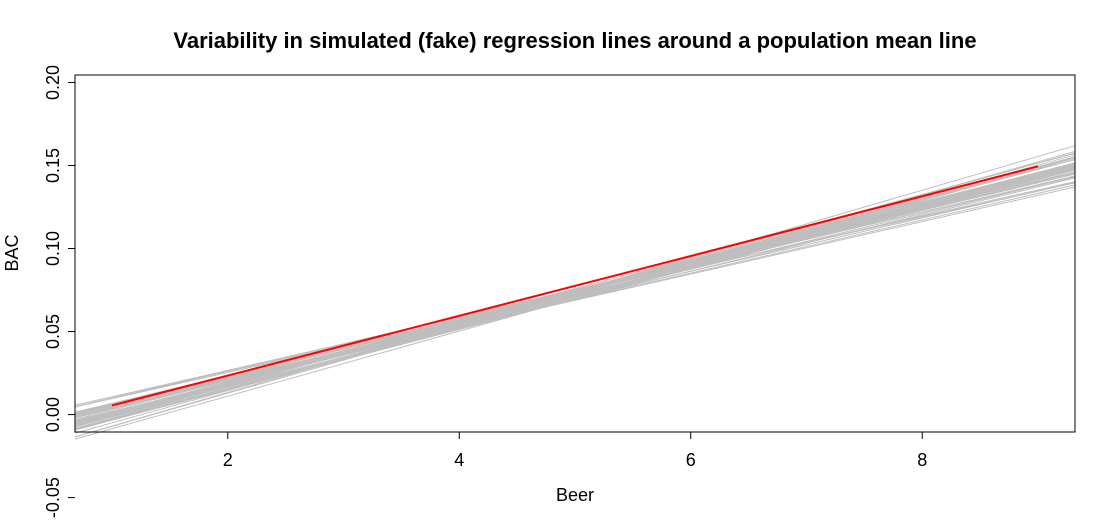  Describe the element at coordinates (12, 252) in the screenshot. I see `y-axis-label: BAC` at that location.